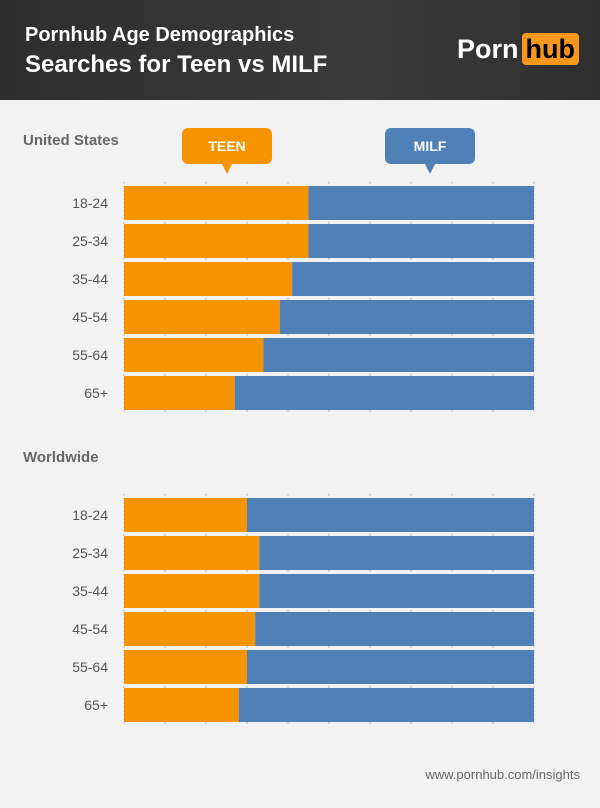 This screenshot has height=808, width=600. Describe the element at coordinates (430, 151) in the screenshot. I see `legend-milf: MILF` at that location.